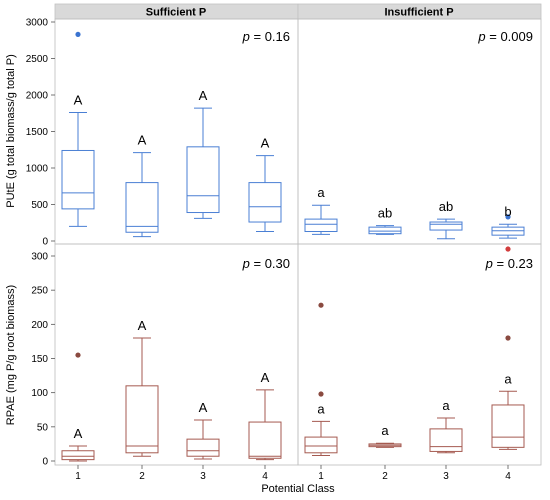 Image resolution: width=550 pixels, height=500 pixels. Describe the element at coordinates (11, 355) in the screenshot. I see `y-axis-title-rpae: RPAE (mg P/g root biomass)` at that location.